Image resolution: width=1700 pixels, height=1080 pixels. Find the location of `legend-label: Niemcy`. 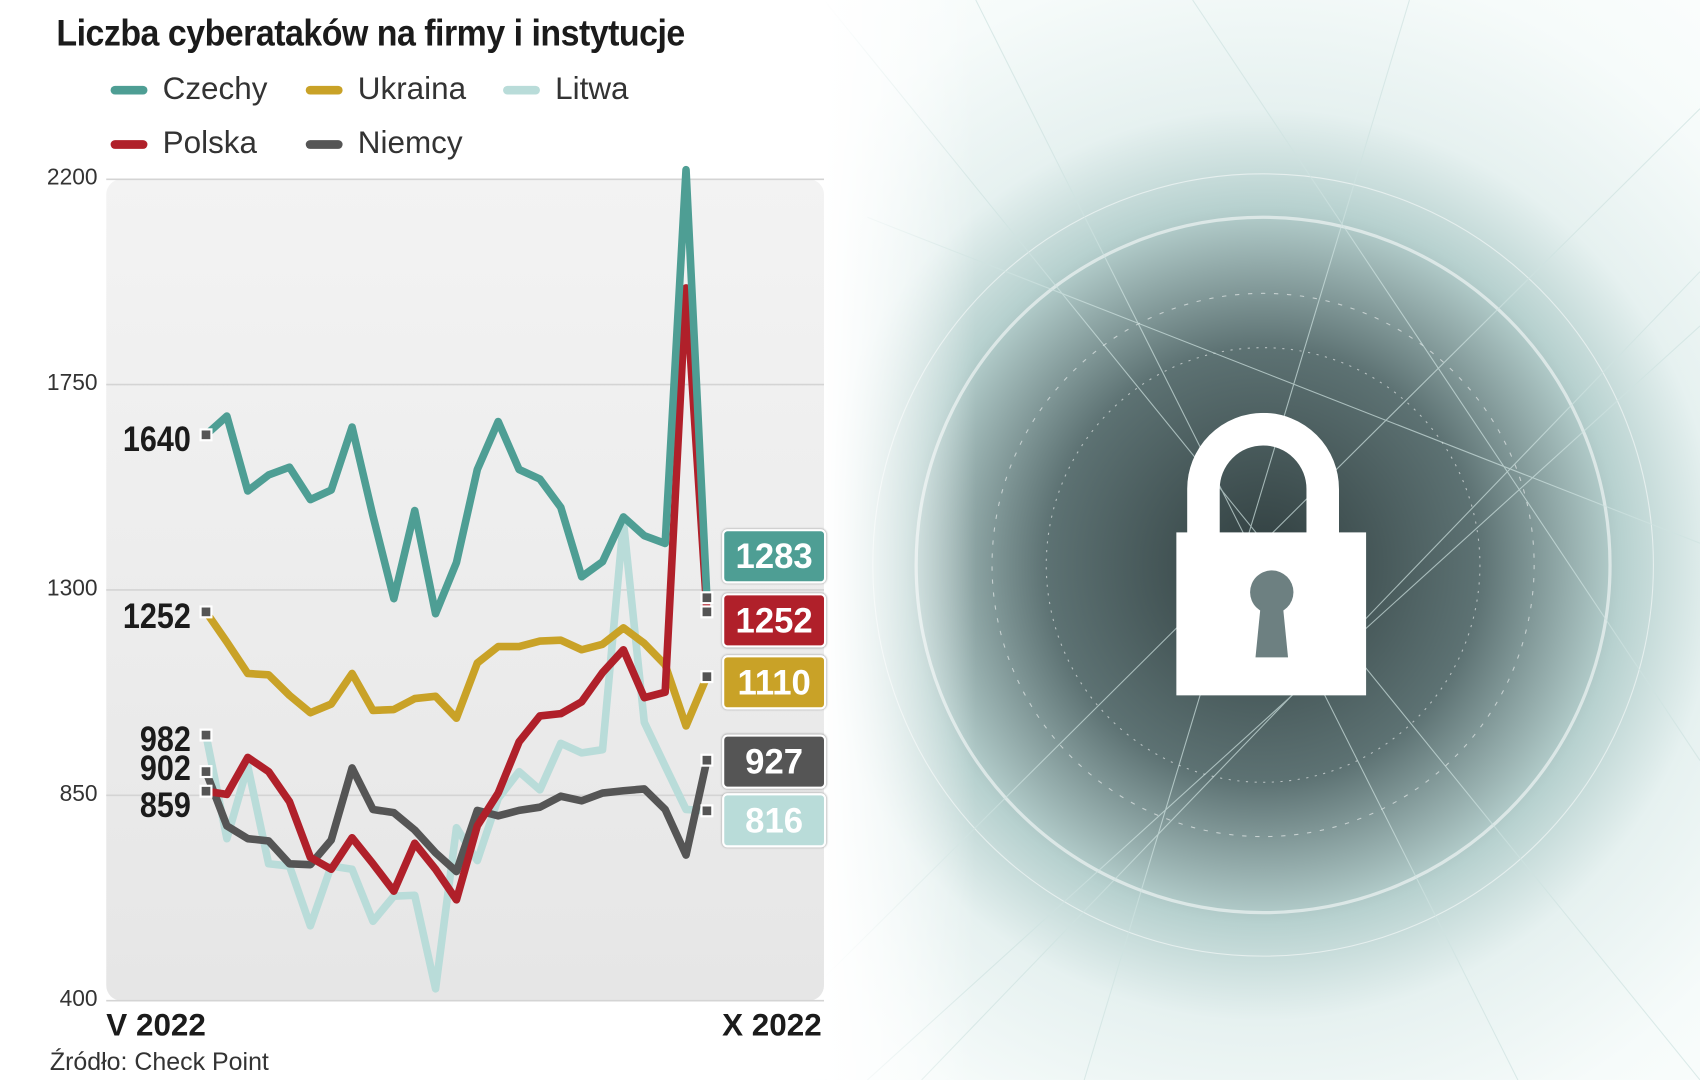

legend-label: Niemcy is located at coordinates (410, 143).